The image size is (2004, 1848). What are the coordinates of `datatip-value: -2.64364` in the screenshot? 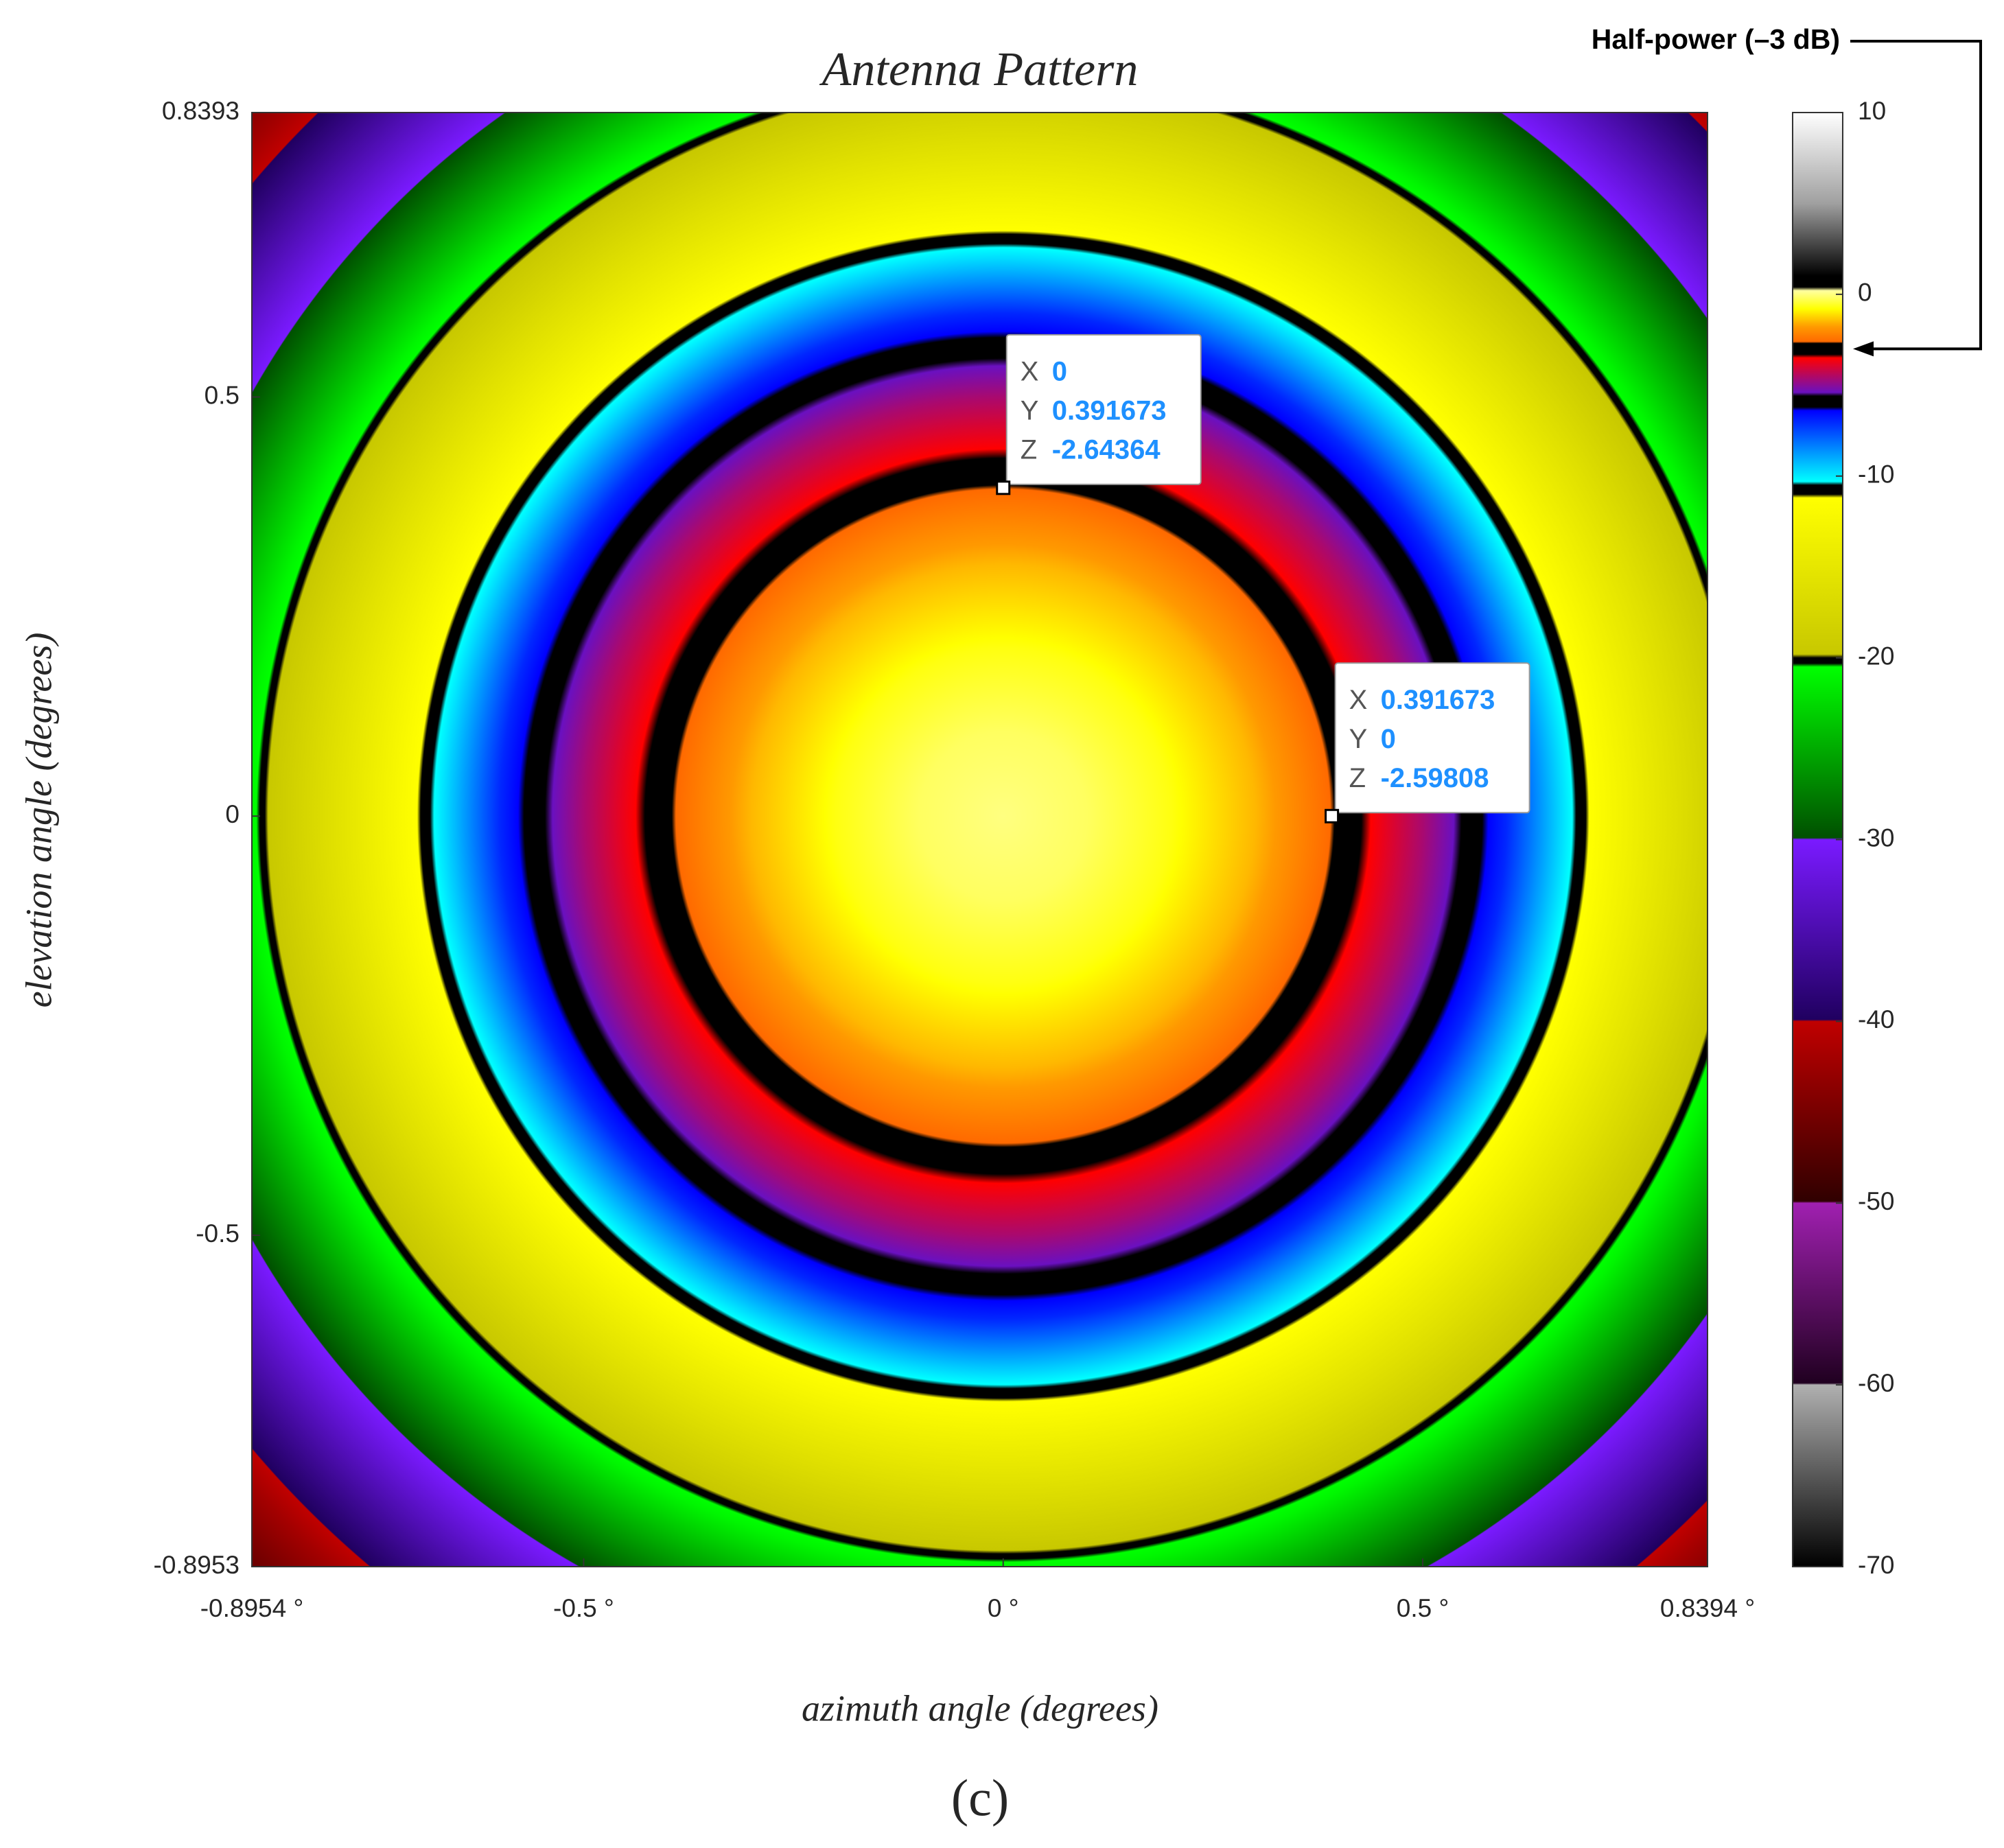 It's located at (1106, 449).